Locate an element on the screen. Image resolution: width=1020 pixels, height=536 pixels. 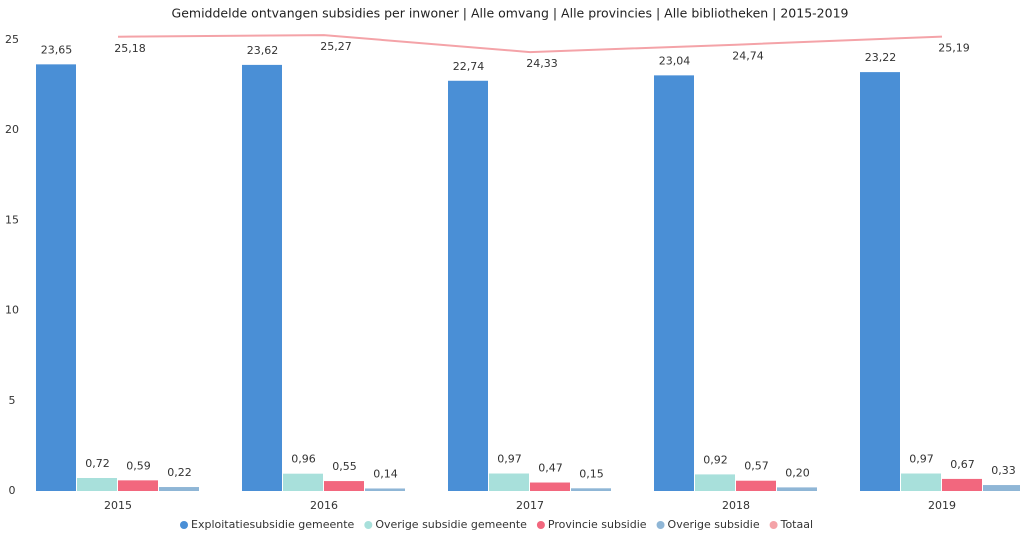
legend-label: Exploitatiesubsidie gemeente is located at coordinates (273, 524).